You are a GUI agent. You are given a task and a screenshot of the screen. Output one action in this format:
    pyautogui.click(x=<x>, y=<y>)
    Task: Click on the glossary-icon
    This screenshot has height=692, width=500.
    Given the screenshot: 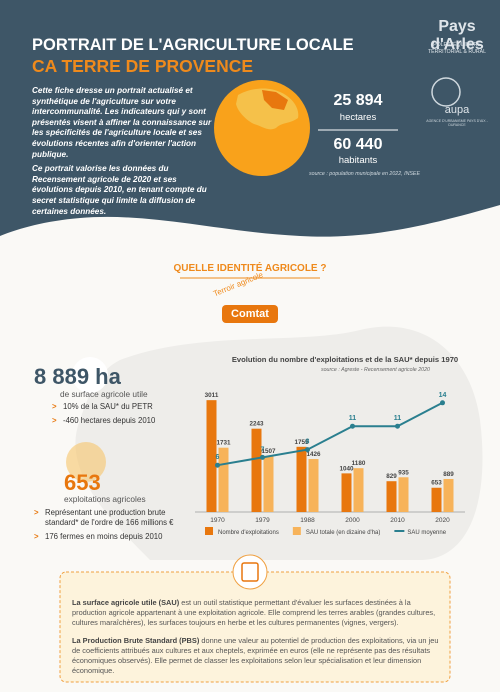 What is the action you would take?
    pyautogui.click(x=250, y=572)
    